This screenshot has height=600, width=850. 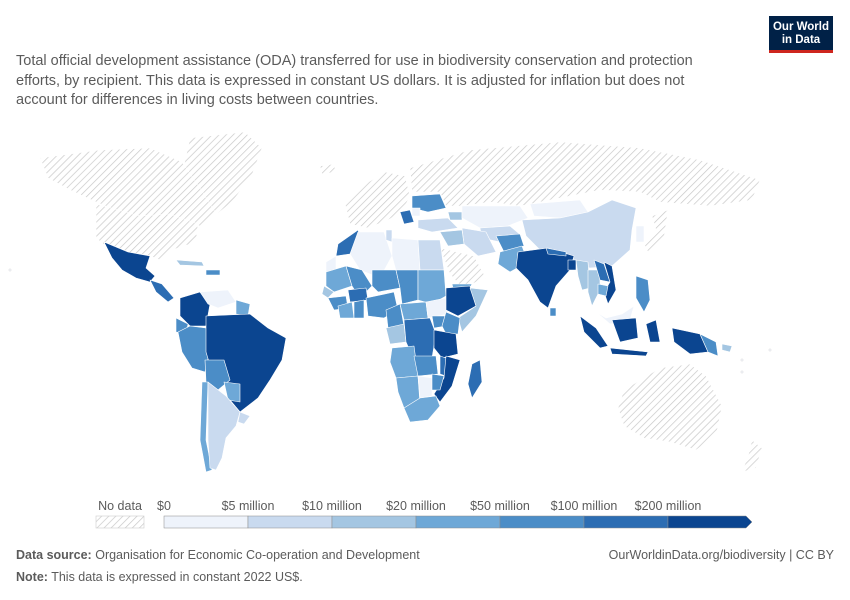 I want to click on region-somalia, so click(x=473, y=310).